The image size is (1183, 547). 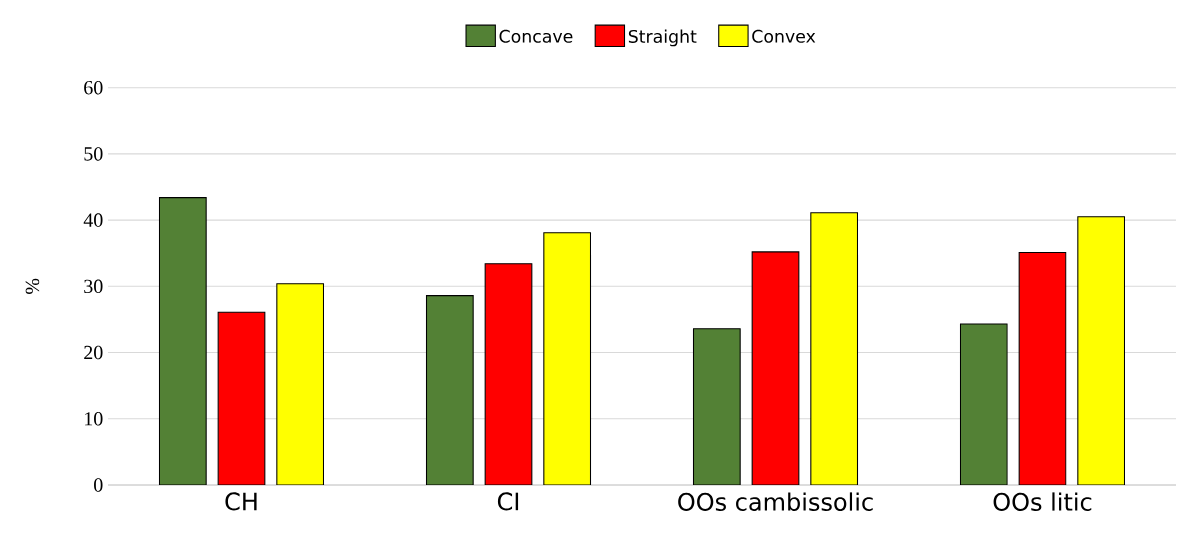 I want to click on x-tick-label: CI, so click(x=508, y=501).